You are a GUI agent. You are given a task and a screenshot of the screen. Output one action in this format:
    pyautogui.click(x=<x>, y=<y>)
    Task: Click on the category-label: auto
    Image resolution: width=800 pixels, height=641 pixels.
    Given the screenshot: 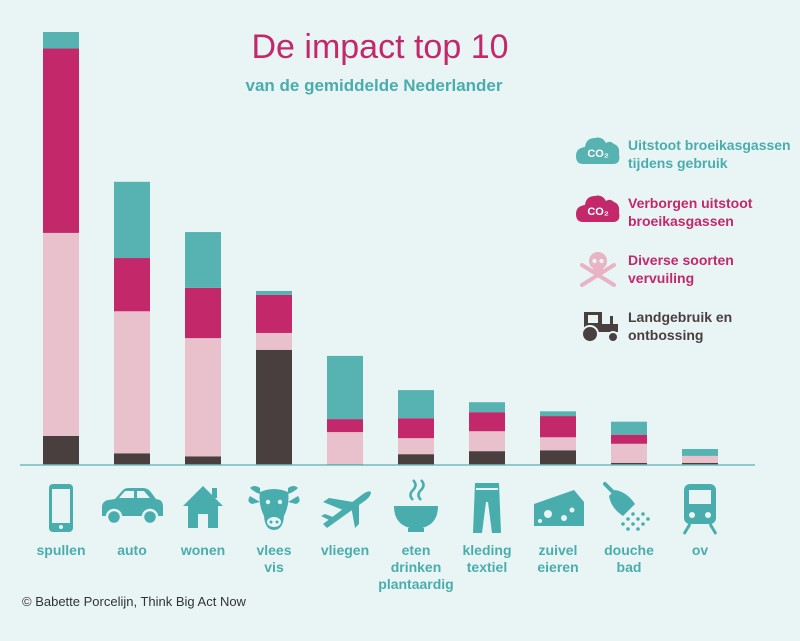 What is the action you would take?
    pyautogui.click(x=132, y=550)
    